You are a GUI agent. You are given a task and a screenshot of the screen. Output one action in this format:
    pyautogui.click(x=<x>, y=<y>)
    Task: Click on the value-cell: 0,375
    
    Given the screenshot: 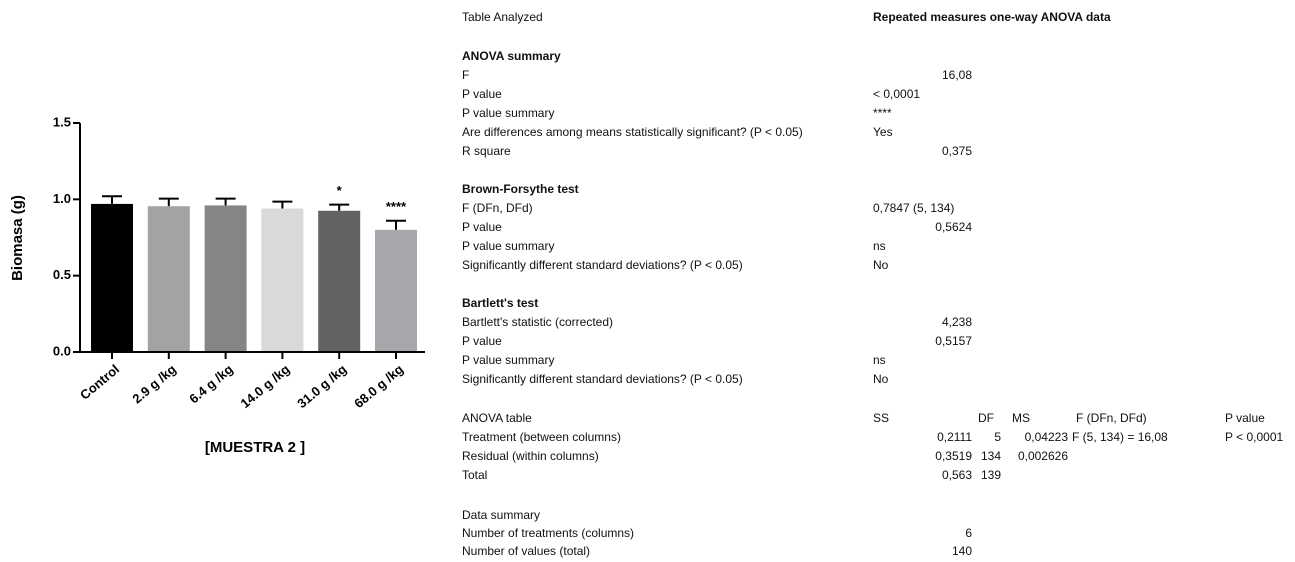 What is the action you would take?
    pyautogui.click(x=956, y=151)
    